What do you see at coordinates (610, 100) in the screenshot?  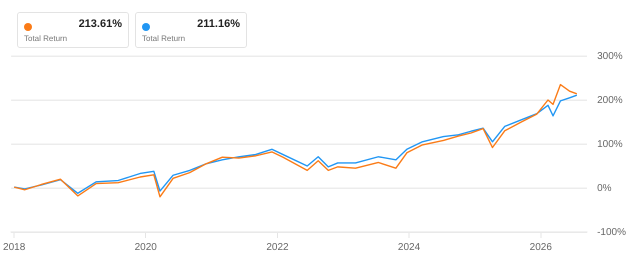 I see `y-tick-label: 200%` at bounding box center [610, 100].